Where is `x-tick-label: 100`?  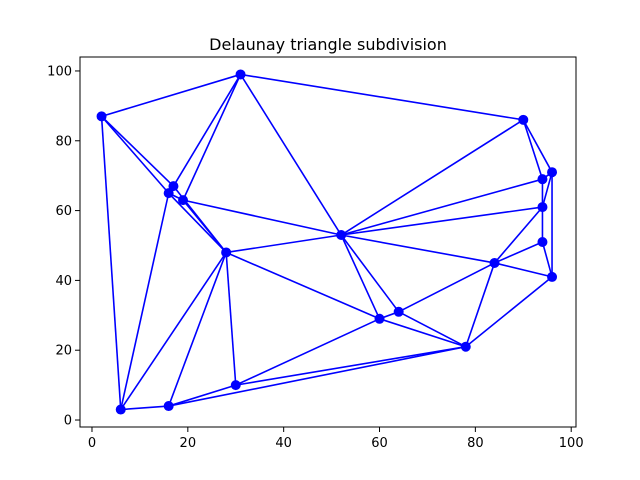
x-tick-label: 100 is located at coordinates (571, 443).